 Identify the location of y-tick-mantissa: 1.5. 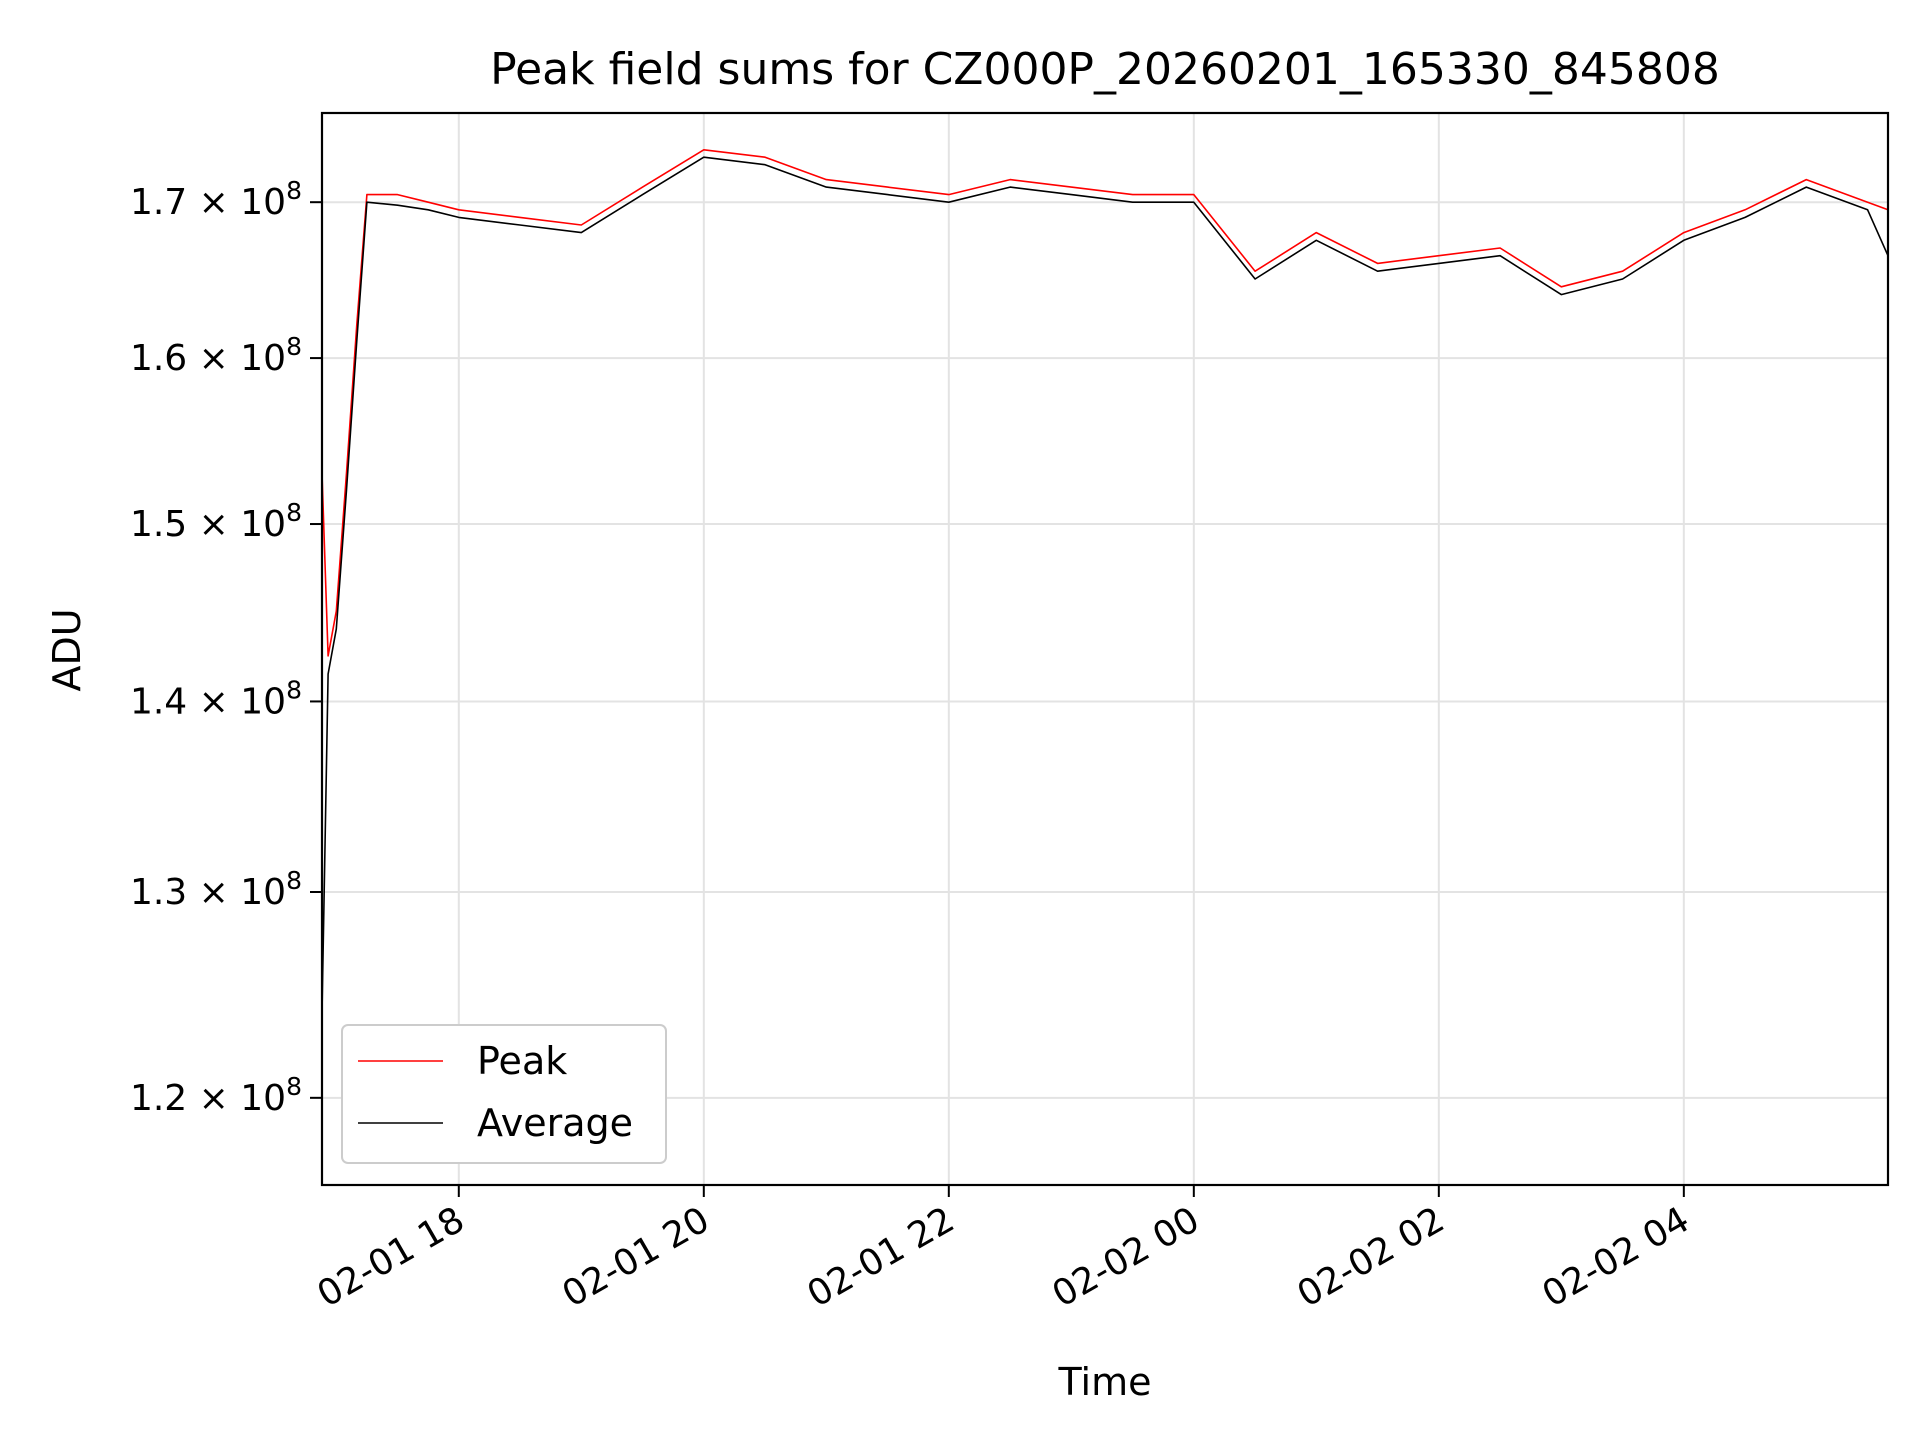
(158, 524).